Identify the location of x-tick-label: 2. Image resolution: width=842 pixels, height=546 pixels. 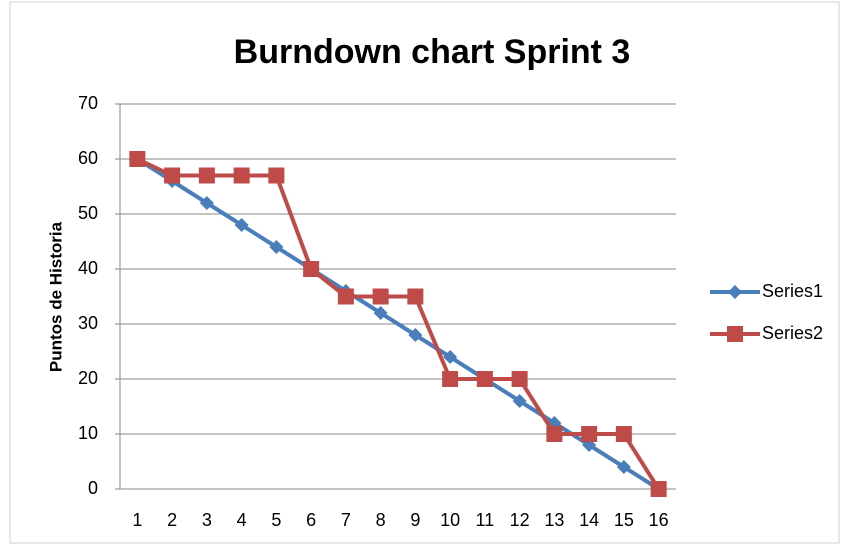
(172, 520).